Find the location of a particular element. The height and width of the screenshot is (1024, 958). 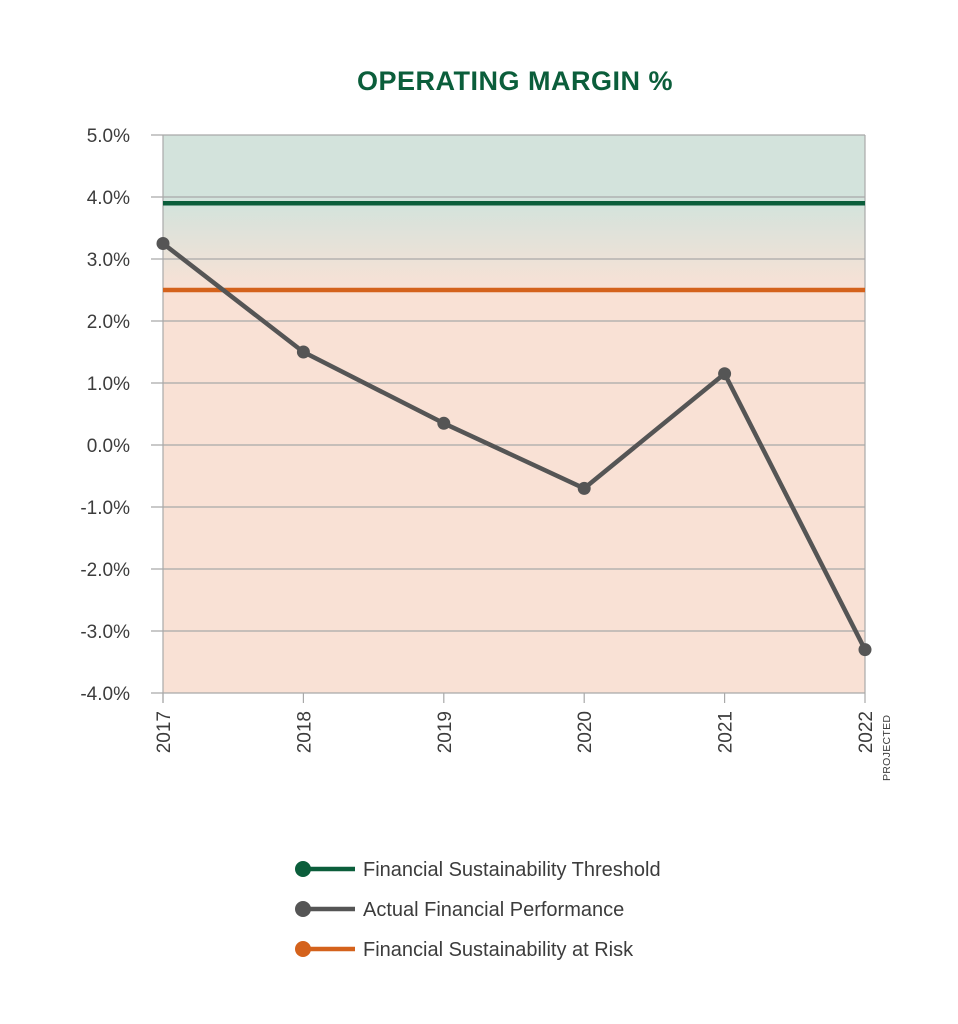

x-tick-label: 2018 is located at coordinates (304, 732).